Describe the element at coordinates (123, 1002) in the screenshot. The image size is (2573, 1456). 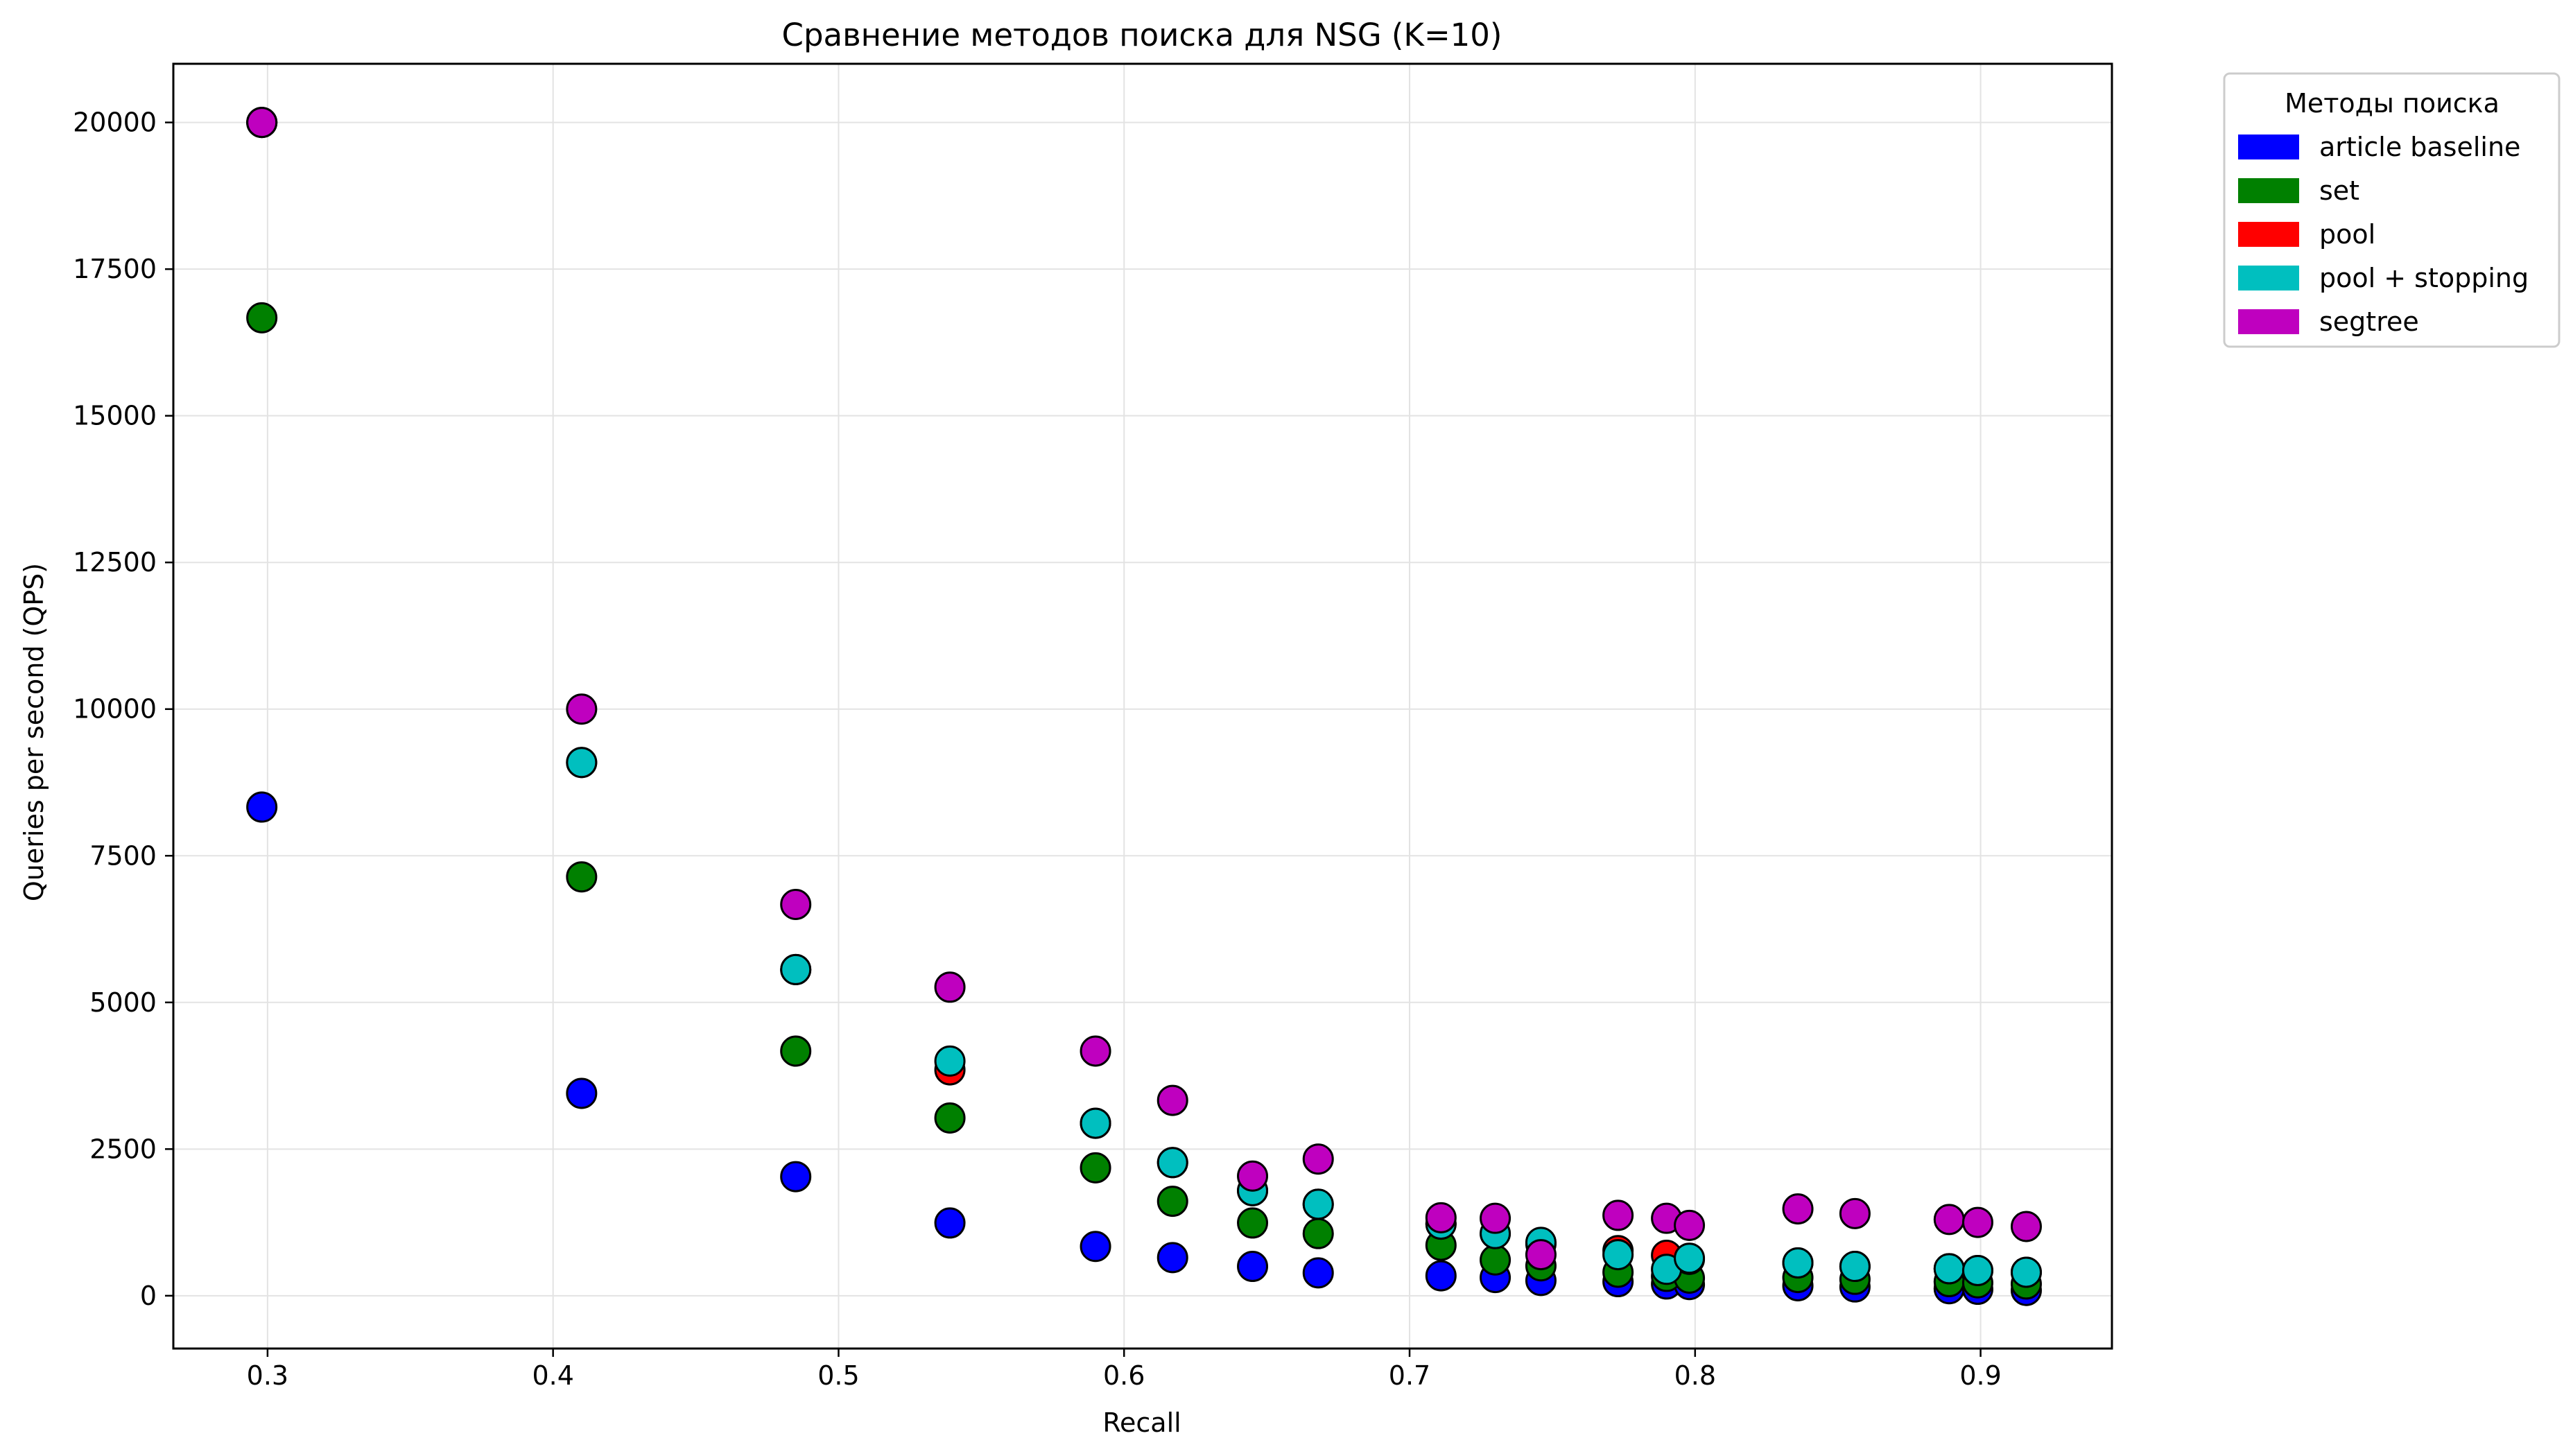
I see `y-tick-label: 5000` at that location.